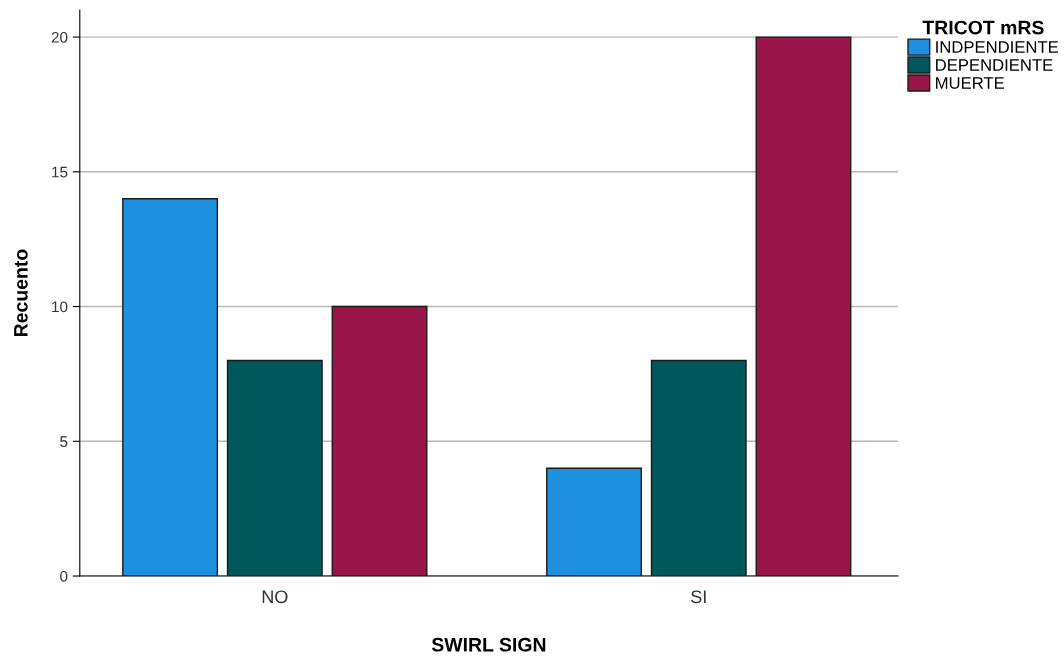 Image resolution: width=1064 pixels, height=658 pixels. Describe the element at coordinates (994, 65) in the screenshot. I see `legend-label: DEPENDIENTE` at that location.